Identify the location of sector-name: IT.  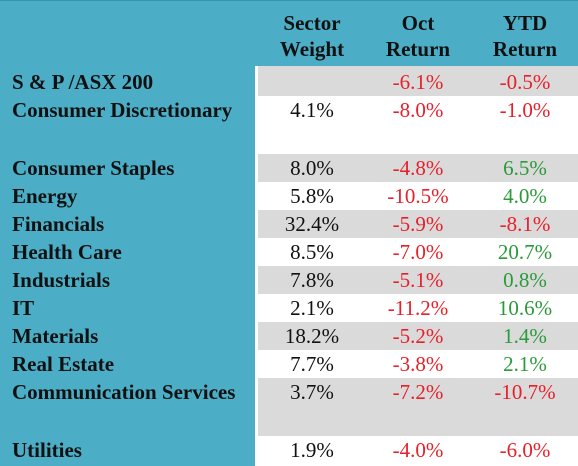
(23, 308).